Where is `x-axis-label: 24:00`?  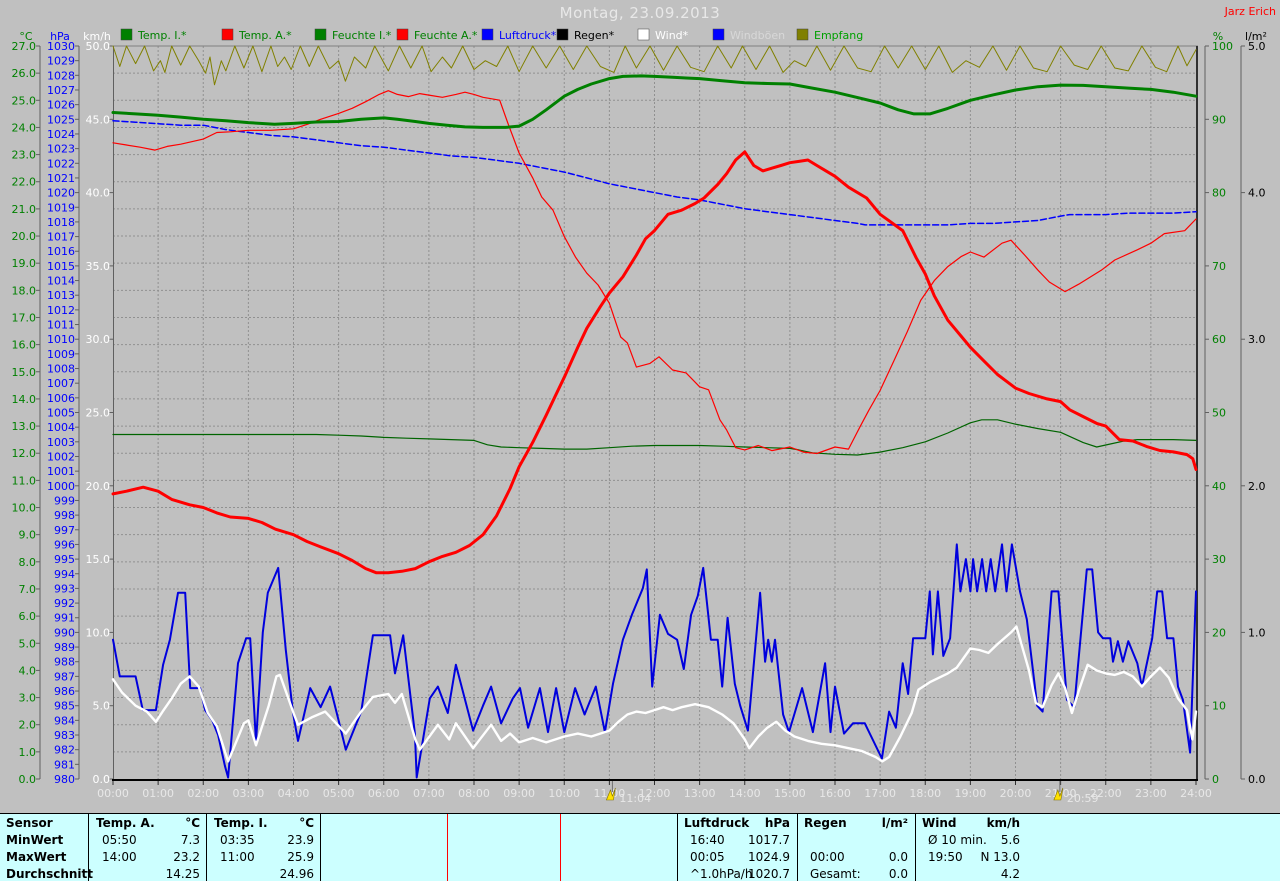 x-axis-label: 24:00 is located at coordinates (1196, 793).